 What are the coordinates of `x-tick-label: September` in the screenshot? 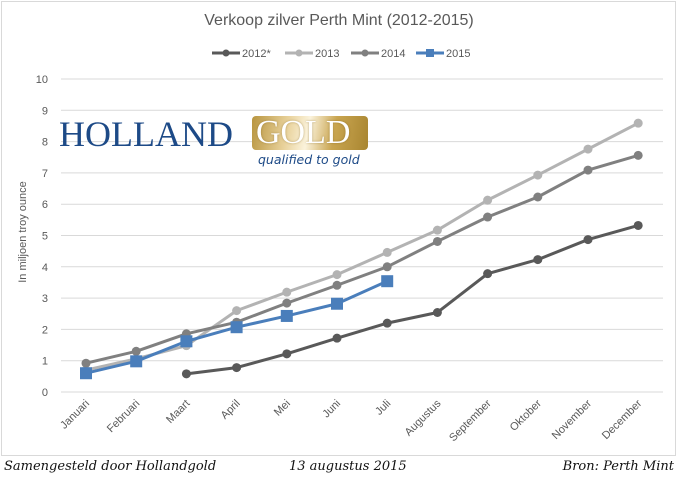 It's located at (470, 420).